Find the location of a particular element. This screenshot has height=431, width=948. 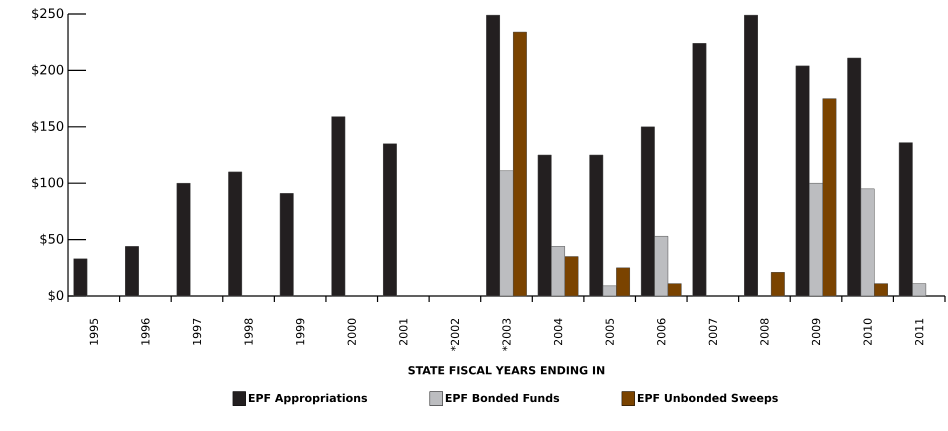

x-tick-label: 2009 is located at coordinates (816, 332).